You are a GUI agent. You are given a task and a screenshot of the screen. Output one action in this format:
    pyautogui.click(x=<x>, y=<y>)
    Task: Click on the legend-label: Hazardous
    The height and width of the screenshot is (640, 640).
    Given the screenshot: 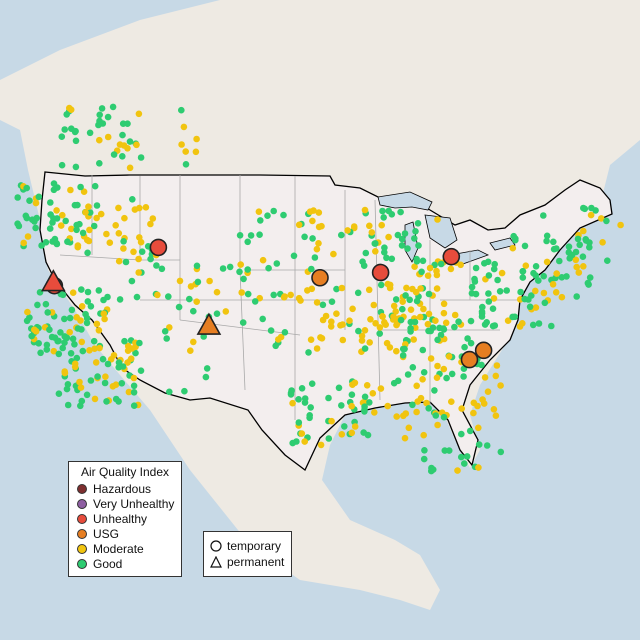 What is the action you would take?
    pyautogui.click(x=122, y=489)
    